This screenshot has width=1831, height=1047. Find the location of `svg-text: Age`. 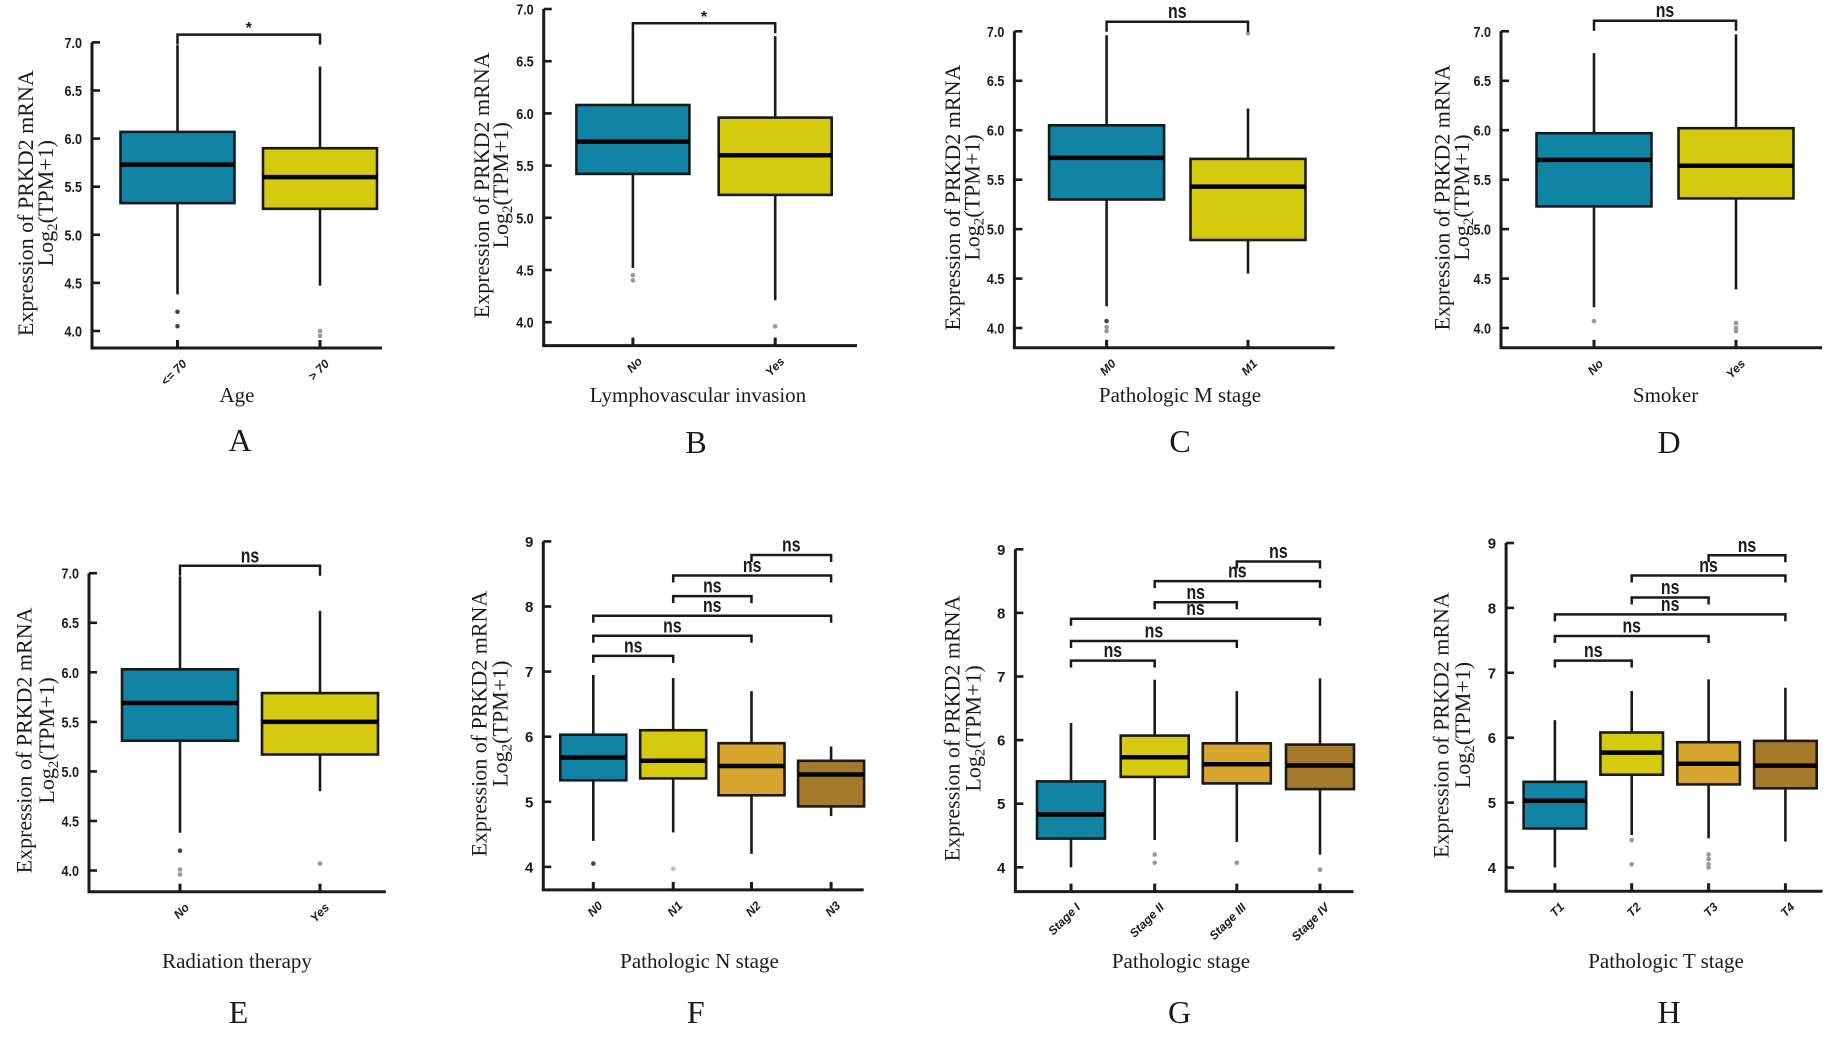

svg-text: Age is located at coordinates (237, 395).